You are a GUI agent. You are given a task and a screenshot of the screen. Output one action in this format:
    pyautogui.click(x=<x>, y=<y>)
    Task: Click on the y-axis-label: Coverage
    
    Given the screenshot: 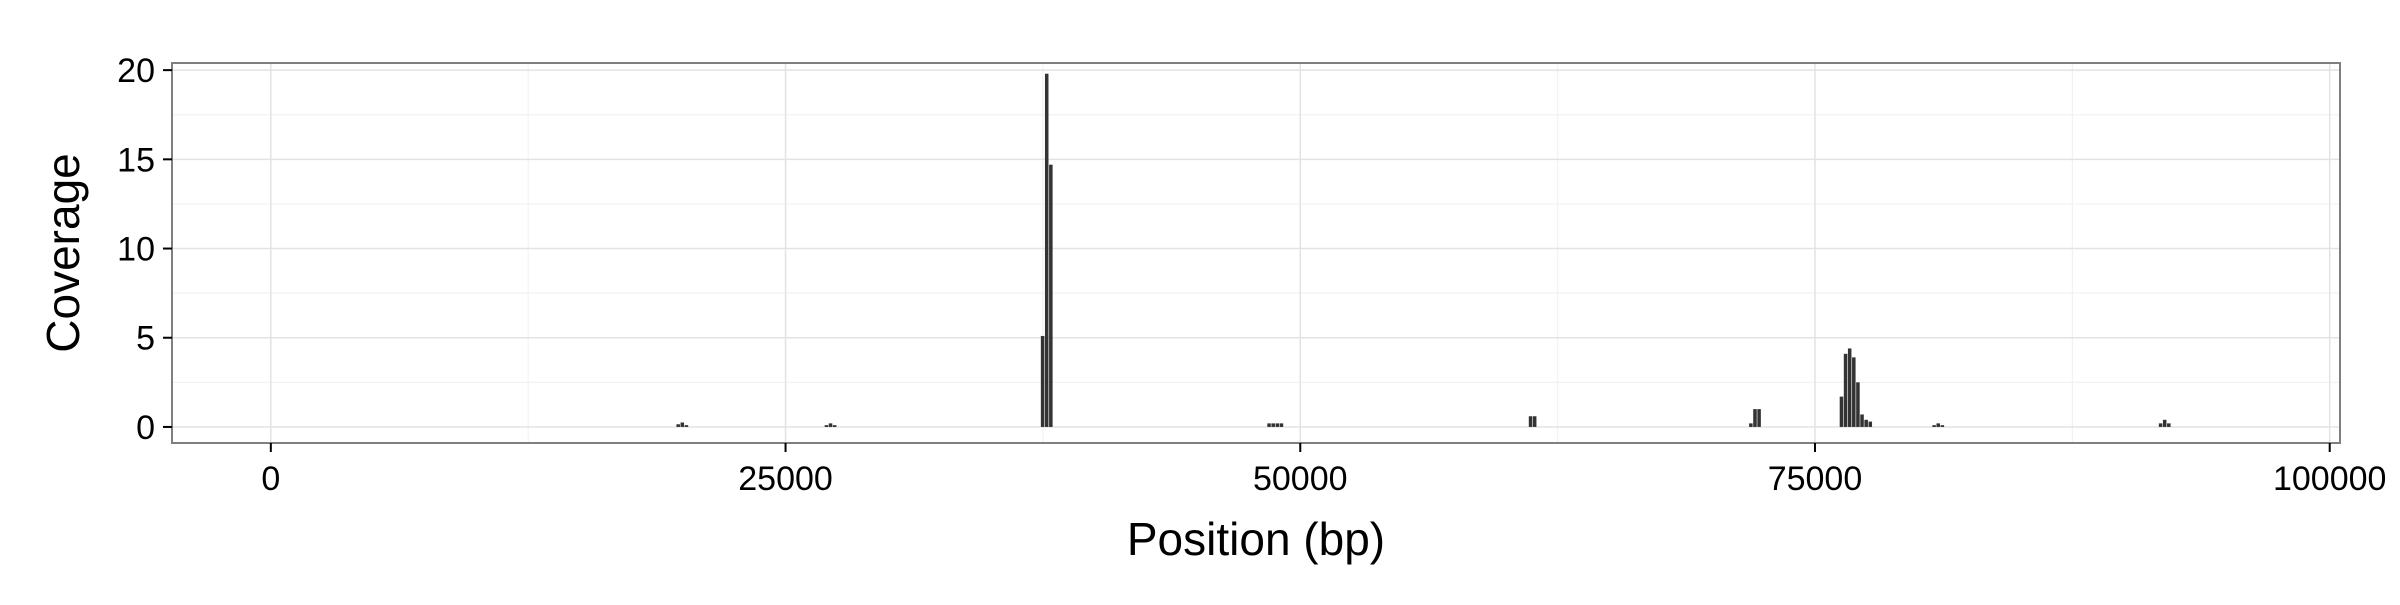 What is the action you would take?
    pyautogui.click(x=63, y=252)
    